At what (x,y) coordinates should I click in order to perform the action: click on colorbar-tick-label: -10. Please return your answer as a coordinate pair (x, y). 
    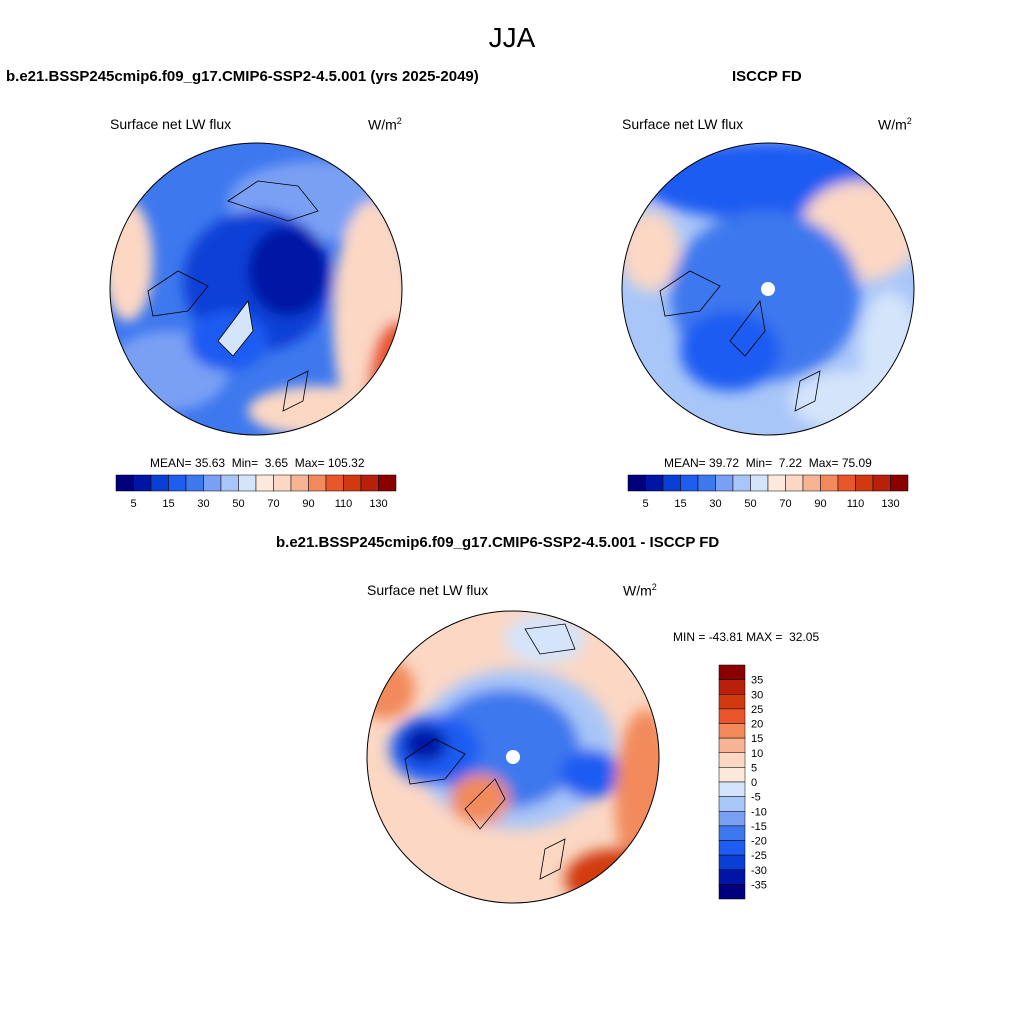
    Looking at the image, I should click on (759, 812).